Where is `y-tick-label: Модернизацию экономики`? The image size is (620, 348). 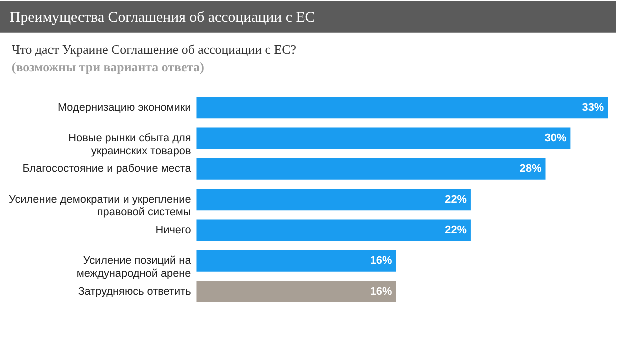 y-tick-label: Модернизацию экономики is located at coordinates (125, 108).